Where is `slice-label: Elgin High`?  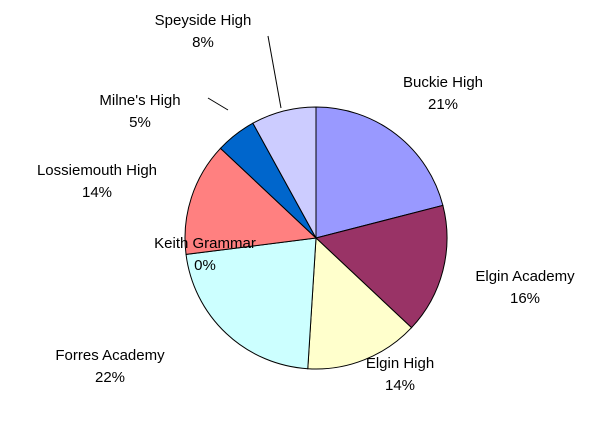 slice-label: Elgin High is located at coordinates (400, 363).